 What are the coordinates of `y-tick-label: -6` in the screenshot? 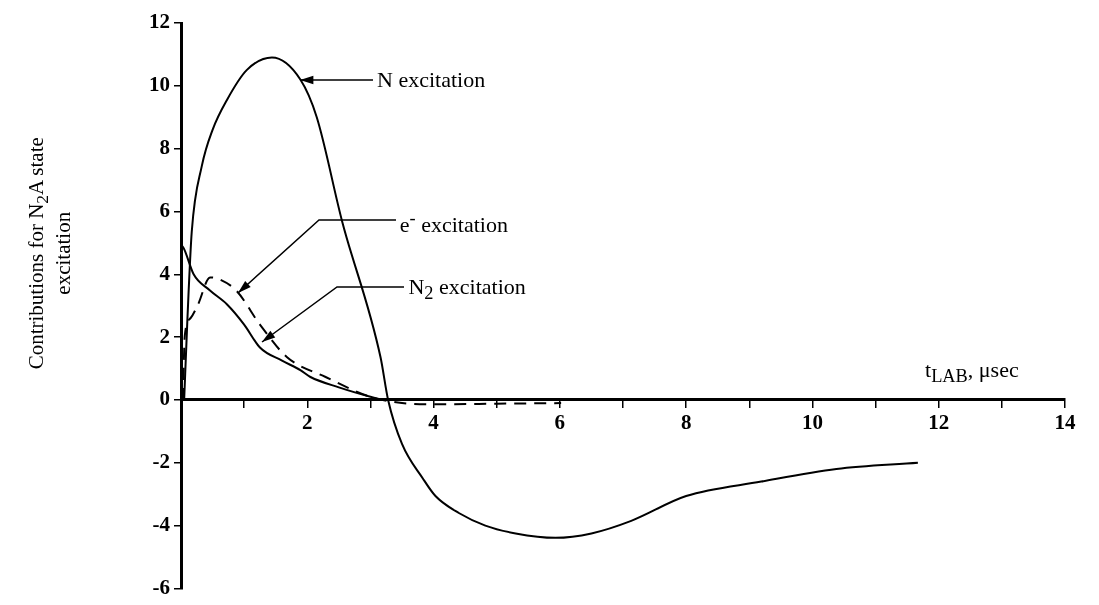 It's located at (161, 586).